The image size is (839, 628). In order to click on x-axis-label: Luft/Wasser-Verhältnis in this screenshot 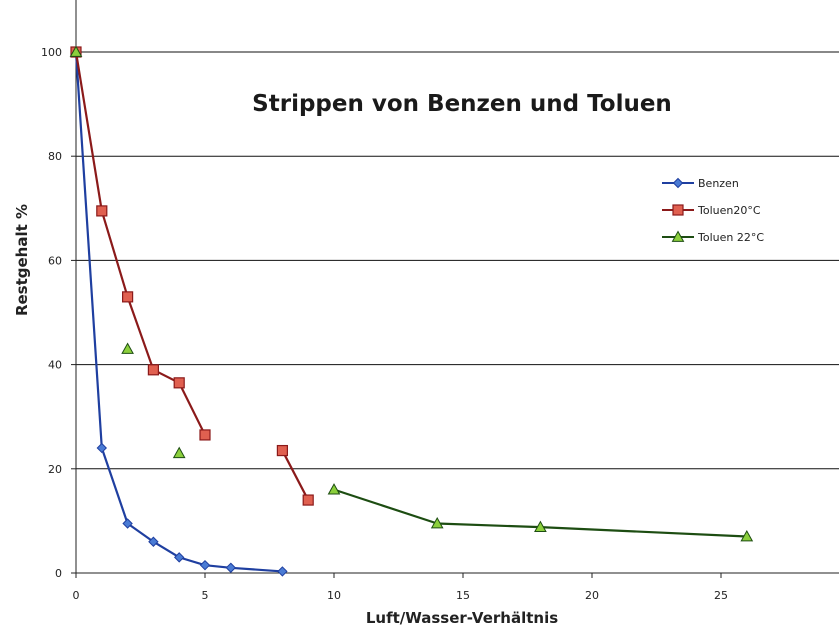, I will do `click(462, 618)`.